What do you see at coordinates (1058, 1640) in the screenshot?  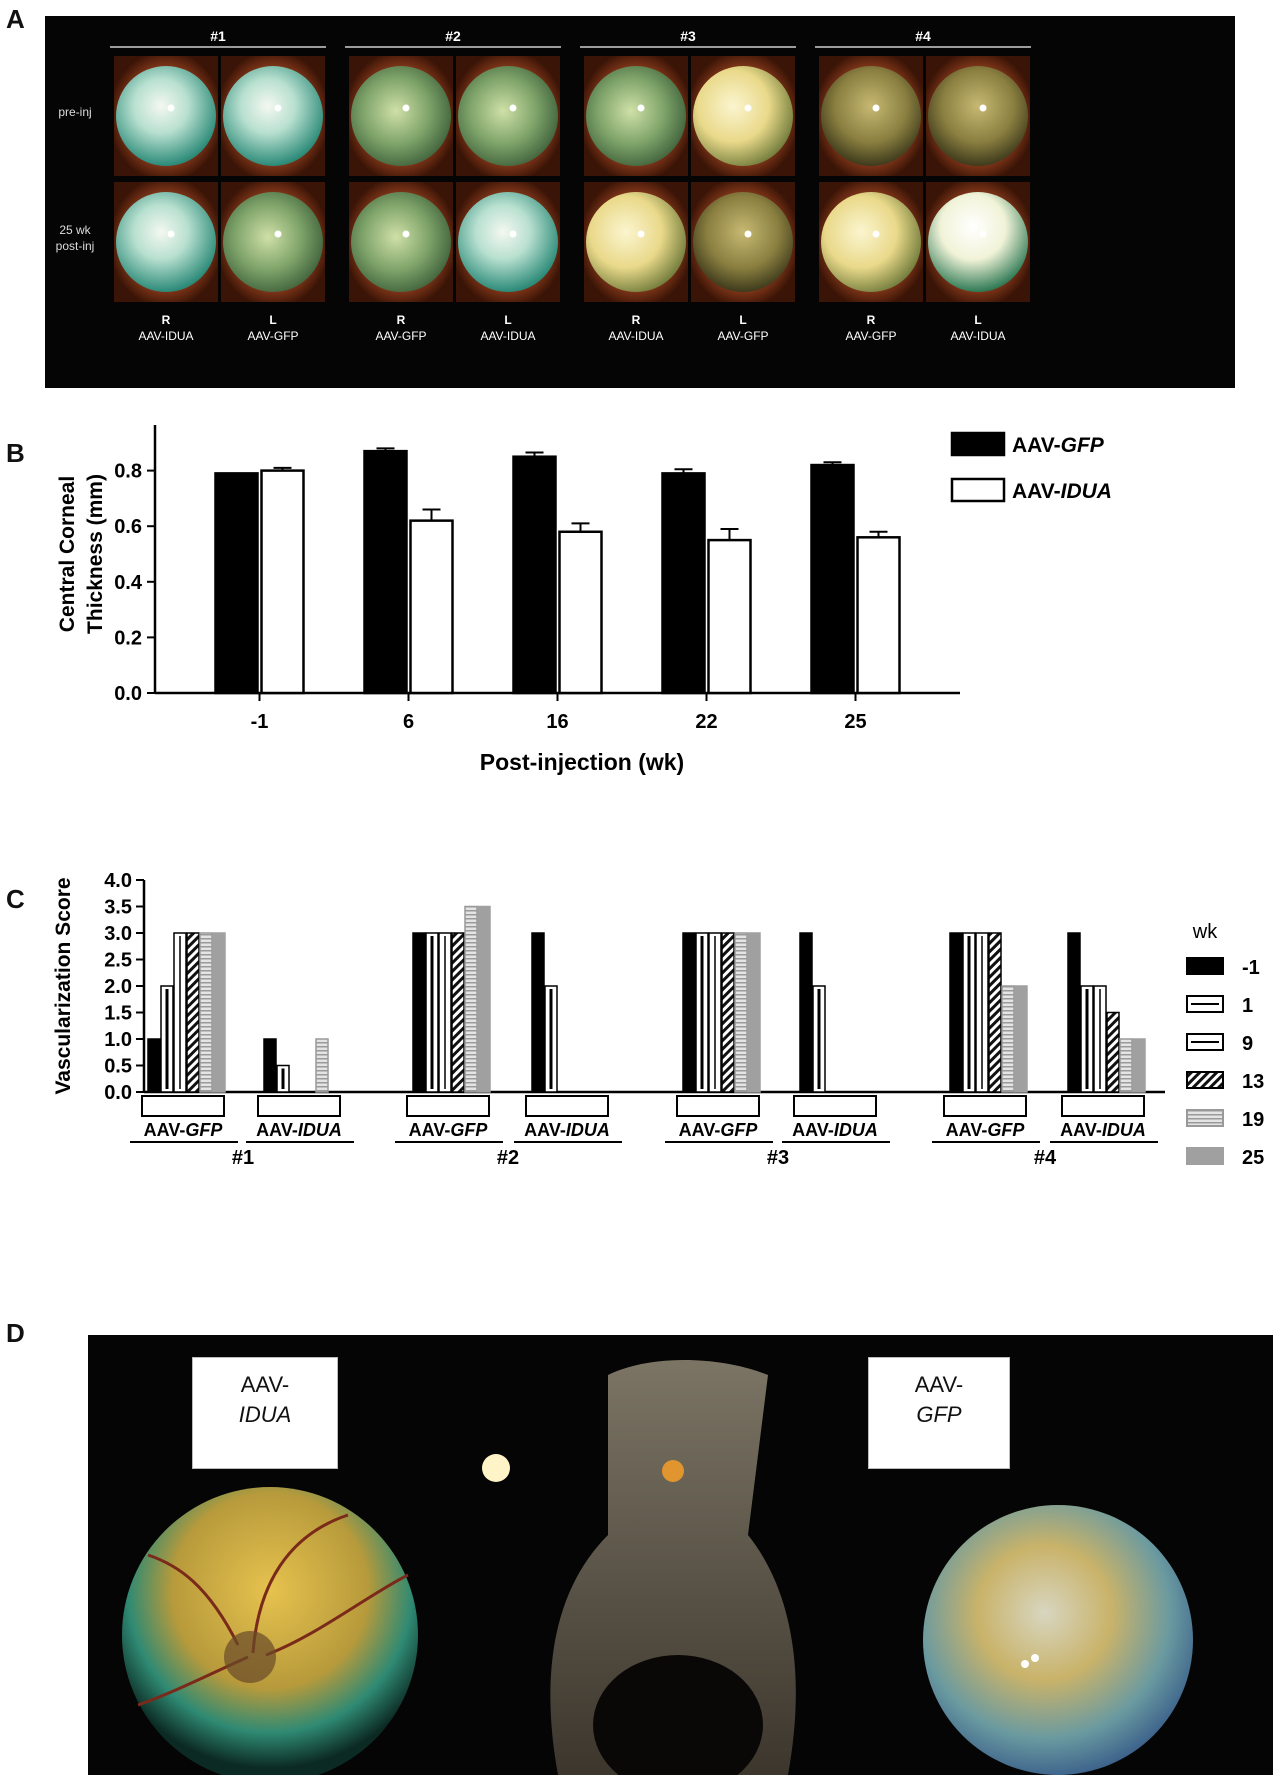 I see `fundus-image-gfp` at bounding box center [1058, 1640].